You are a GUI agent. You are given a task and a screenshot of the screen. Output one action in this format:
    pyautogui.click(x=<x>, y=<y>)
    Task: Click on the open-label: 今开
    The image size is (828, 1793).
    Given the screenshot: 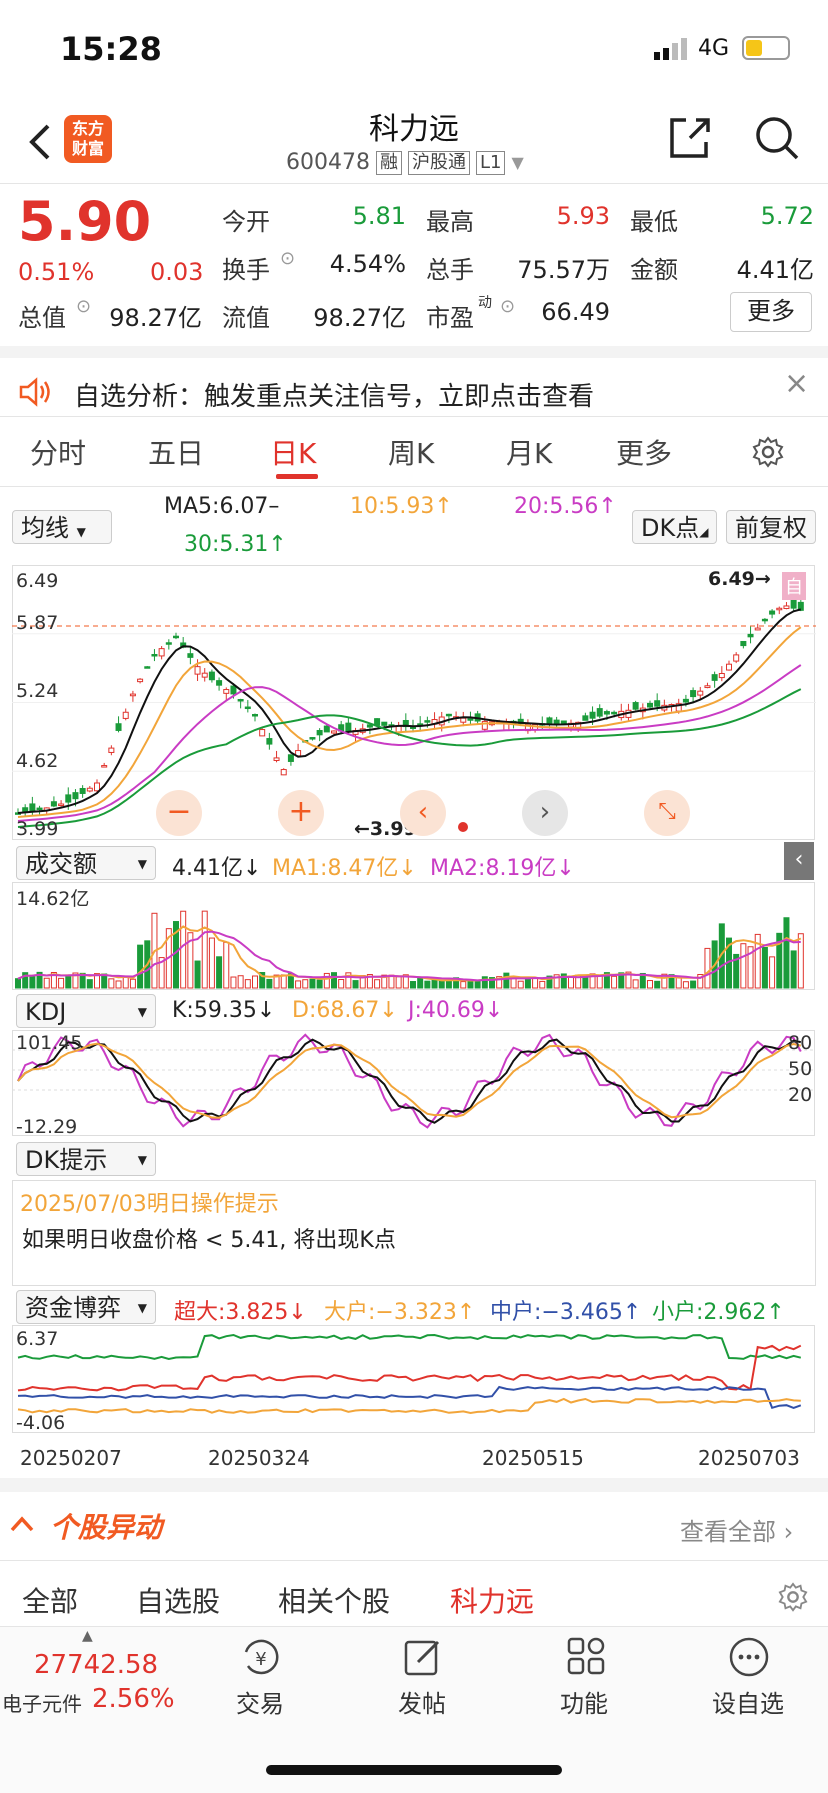 What is the action you would take?
    pyautogui.click(x=246, y=222)
    